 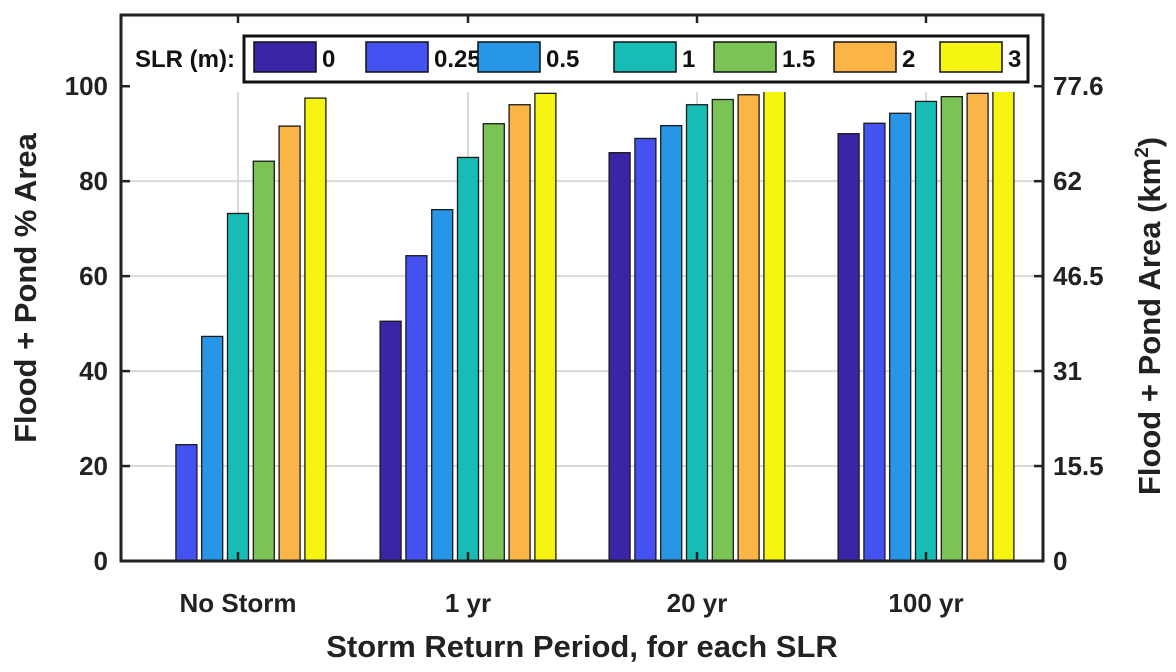 What do you see at coordinates (908, 59) in the screenshot?
I see `legend-label: 2` at bounding box center [908, 59].